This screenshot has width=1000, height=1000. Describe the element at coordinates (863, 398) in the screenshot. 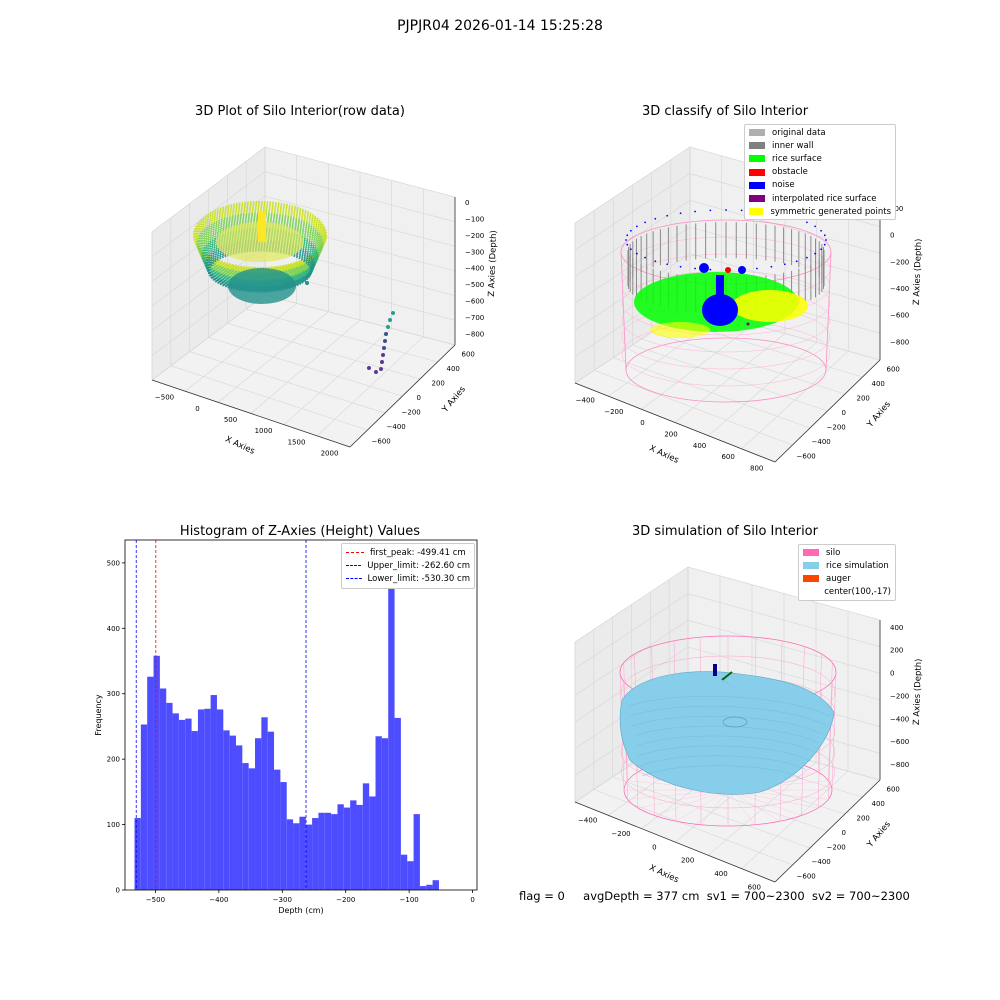

I see `p2-ytick: 200` at that location.